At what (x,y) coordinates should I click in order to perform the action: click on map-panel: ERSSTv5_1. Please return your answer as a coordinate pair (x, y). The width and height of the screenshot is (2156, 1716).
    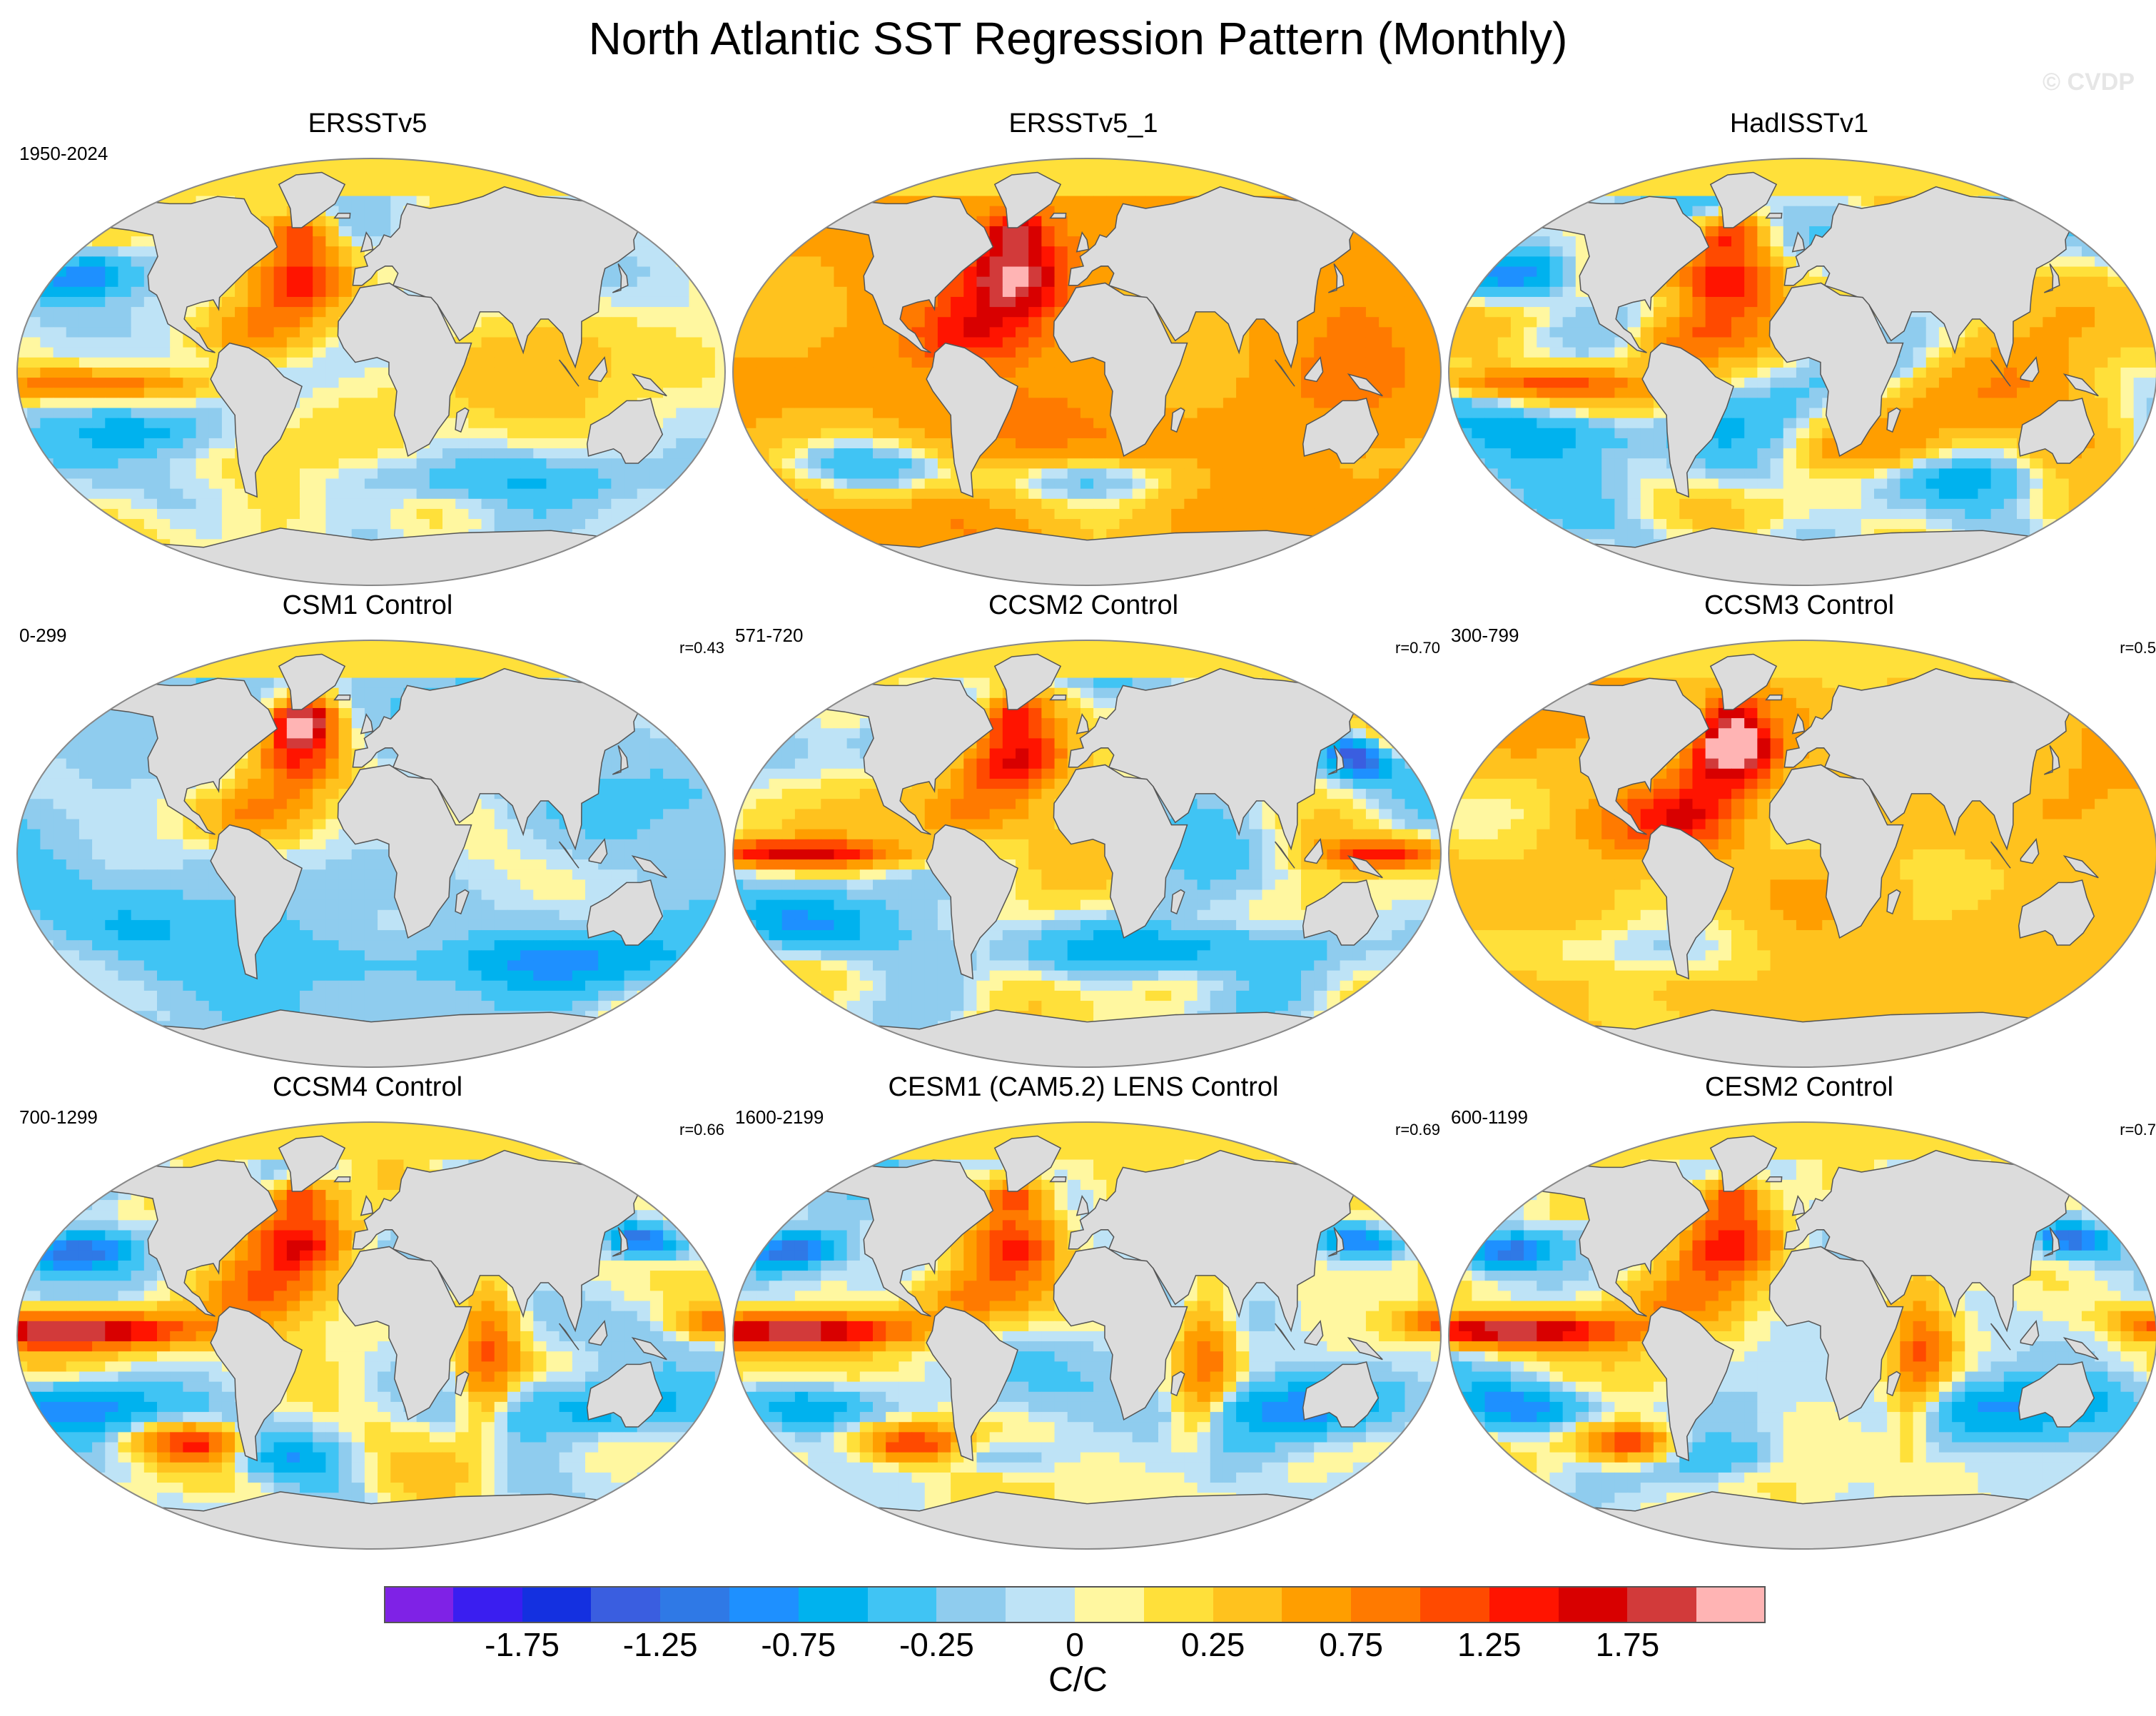
    Looking at the image, I should click on (1084, 349).